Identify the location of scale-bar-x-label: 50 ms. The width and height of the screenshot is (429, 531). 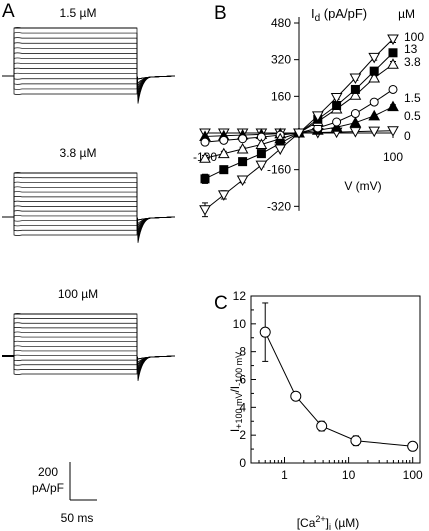
(77, 518).